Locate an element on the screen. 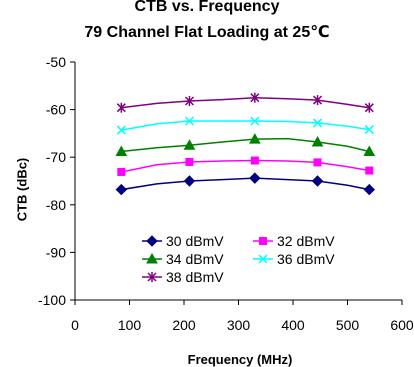  x-tick-label: 300 is located at coordinates (239, 325).